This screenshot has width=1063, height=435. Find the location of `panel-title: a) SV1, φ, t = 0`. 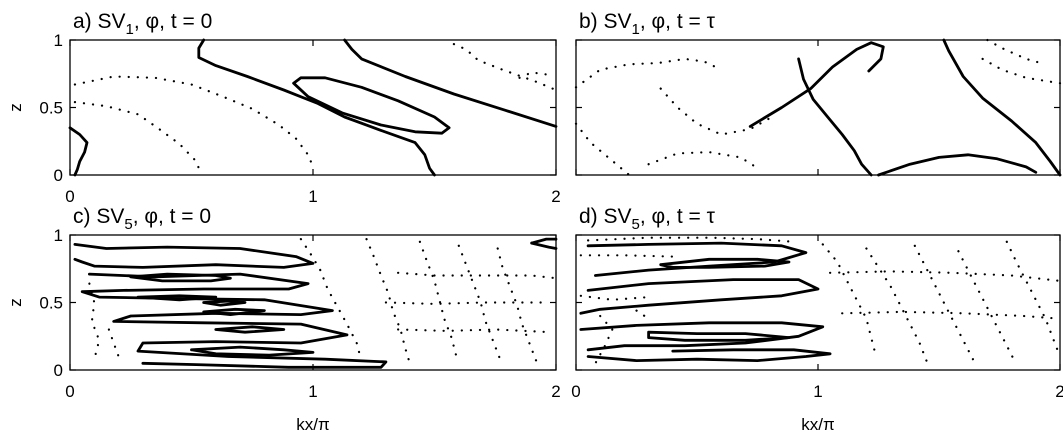

panel-title: a) SV1, φ, t = 0 is located at coordinates (142, 24).